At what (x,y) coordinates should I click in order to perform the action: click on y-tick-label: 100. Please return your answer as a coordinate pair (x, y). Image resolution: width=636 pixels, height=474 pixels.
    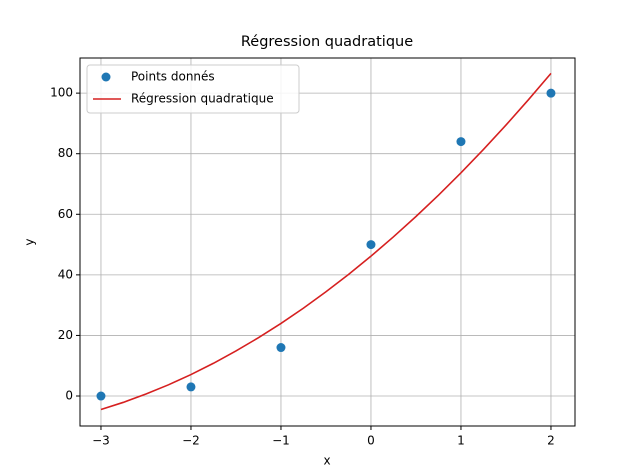
    Looking at the image, I should click on (61, 93).